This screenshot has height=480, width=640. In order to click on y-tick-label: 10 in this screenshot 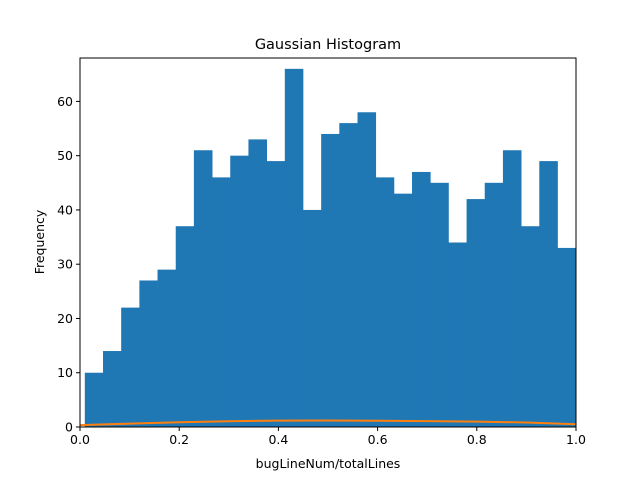, I will do `click(65, 372)`.